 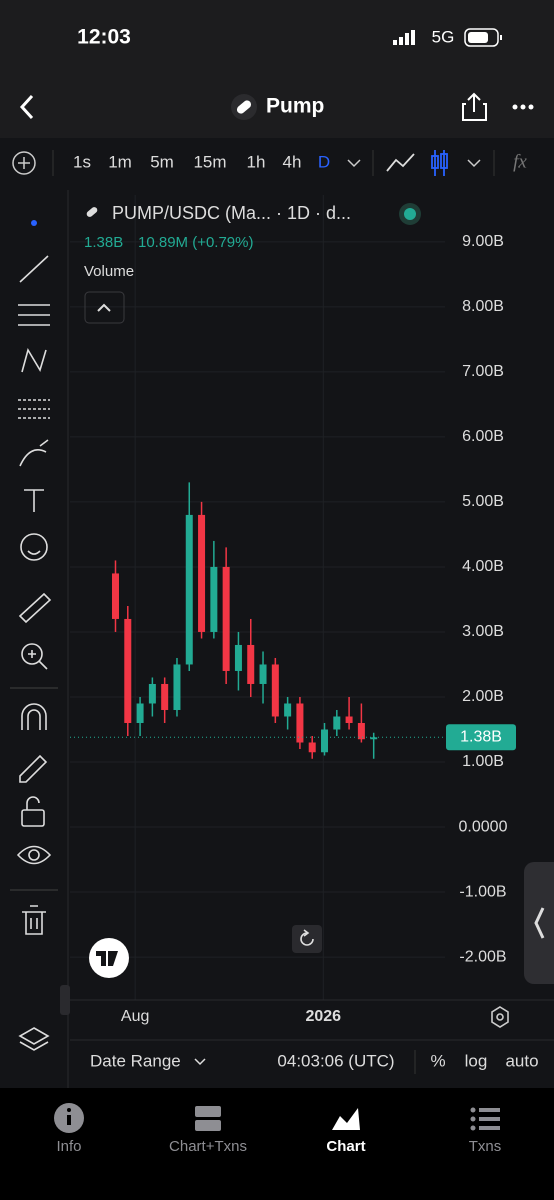 I want to click on delete-tool, so click(x=34, y=920).